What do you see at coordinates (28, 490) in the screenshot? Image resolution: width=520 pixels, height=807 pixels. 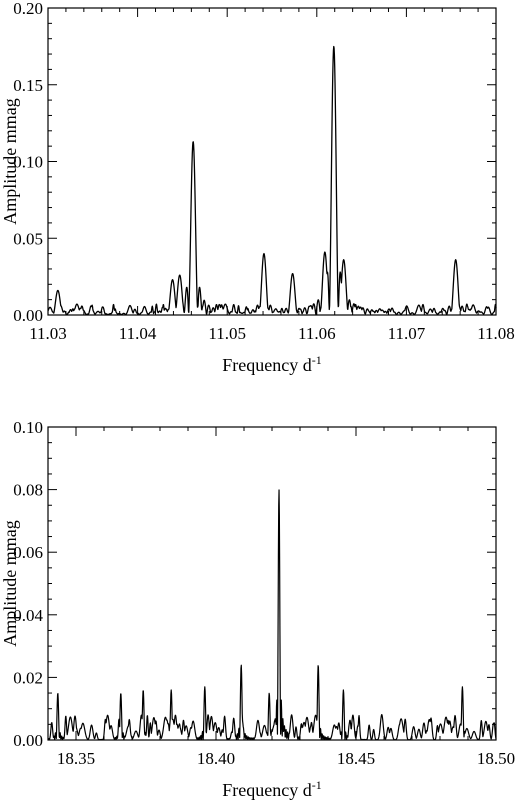 I see `y-tick-label: 0.08` at bounding box center [28, 490].